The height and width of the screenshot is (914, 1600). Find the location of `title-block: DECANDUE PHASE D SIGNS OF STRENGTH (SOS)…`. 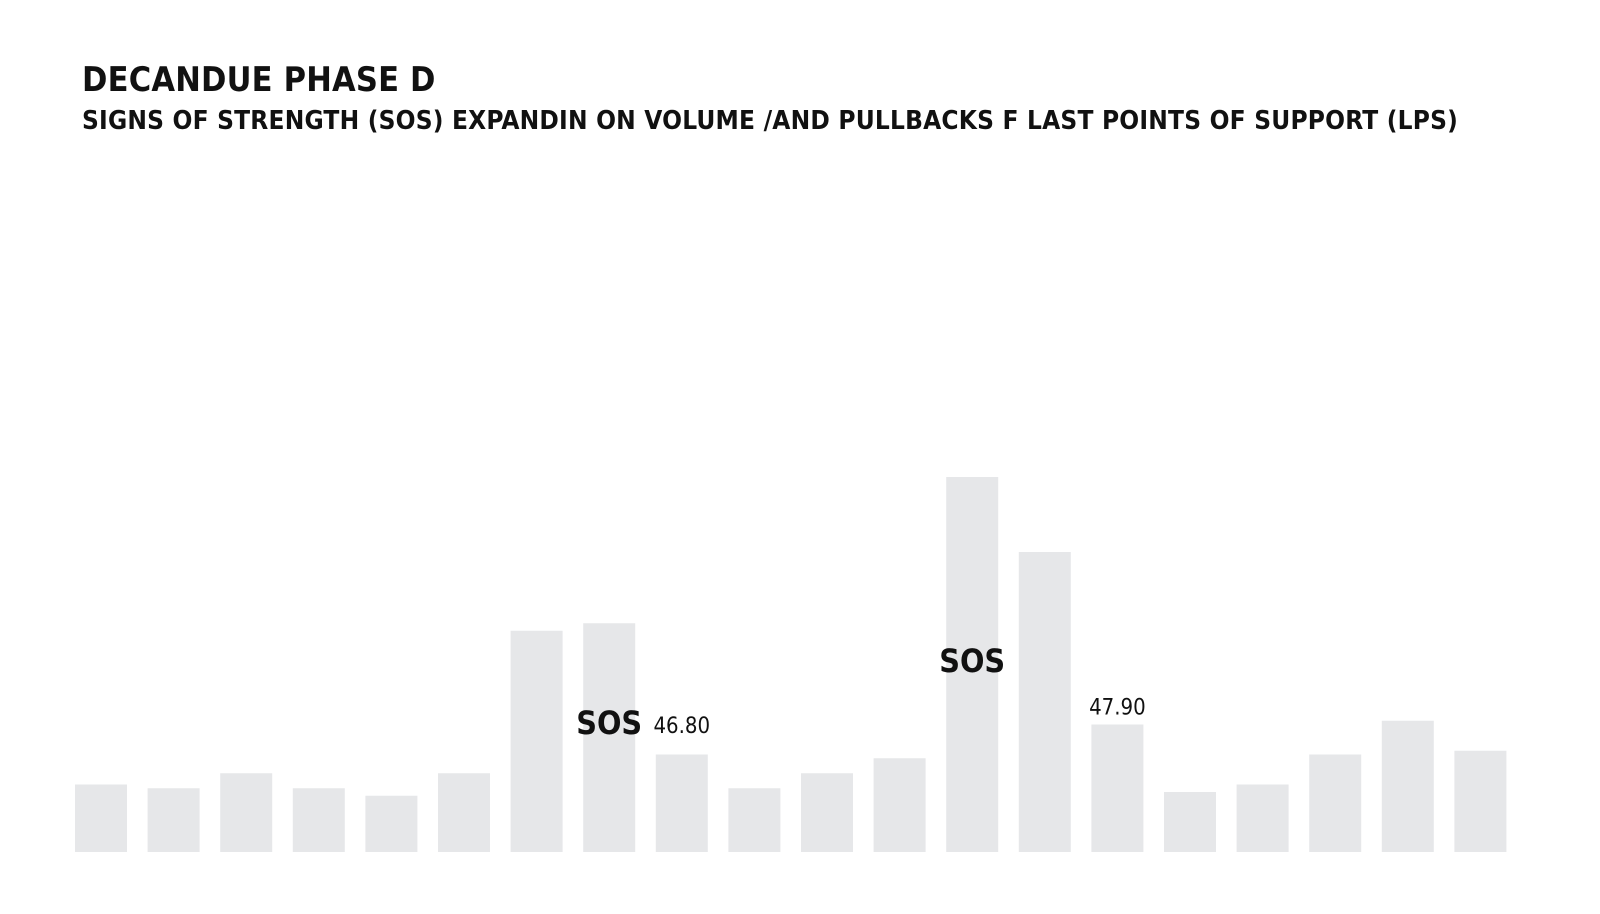

title-block: DECANDUE PHASE D SIGNS OF STRENGTH (SOS)… is located at coordinates (770, 99).